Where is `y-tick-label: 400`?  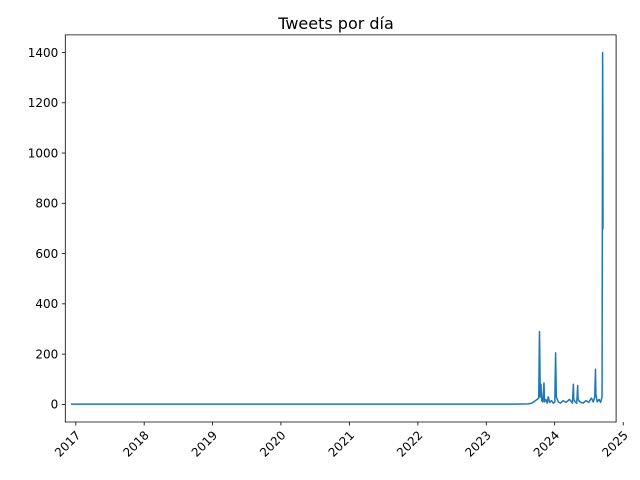 y-tick-label: 400 is located at coordinates (46, 304).